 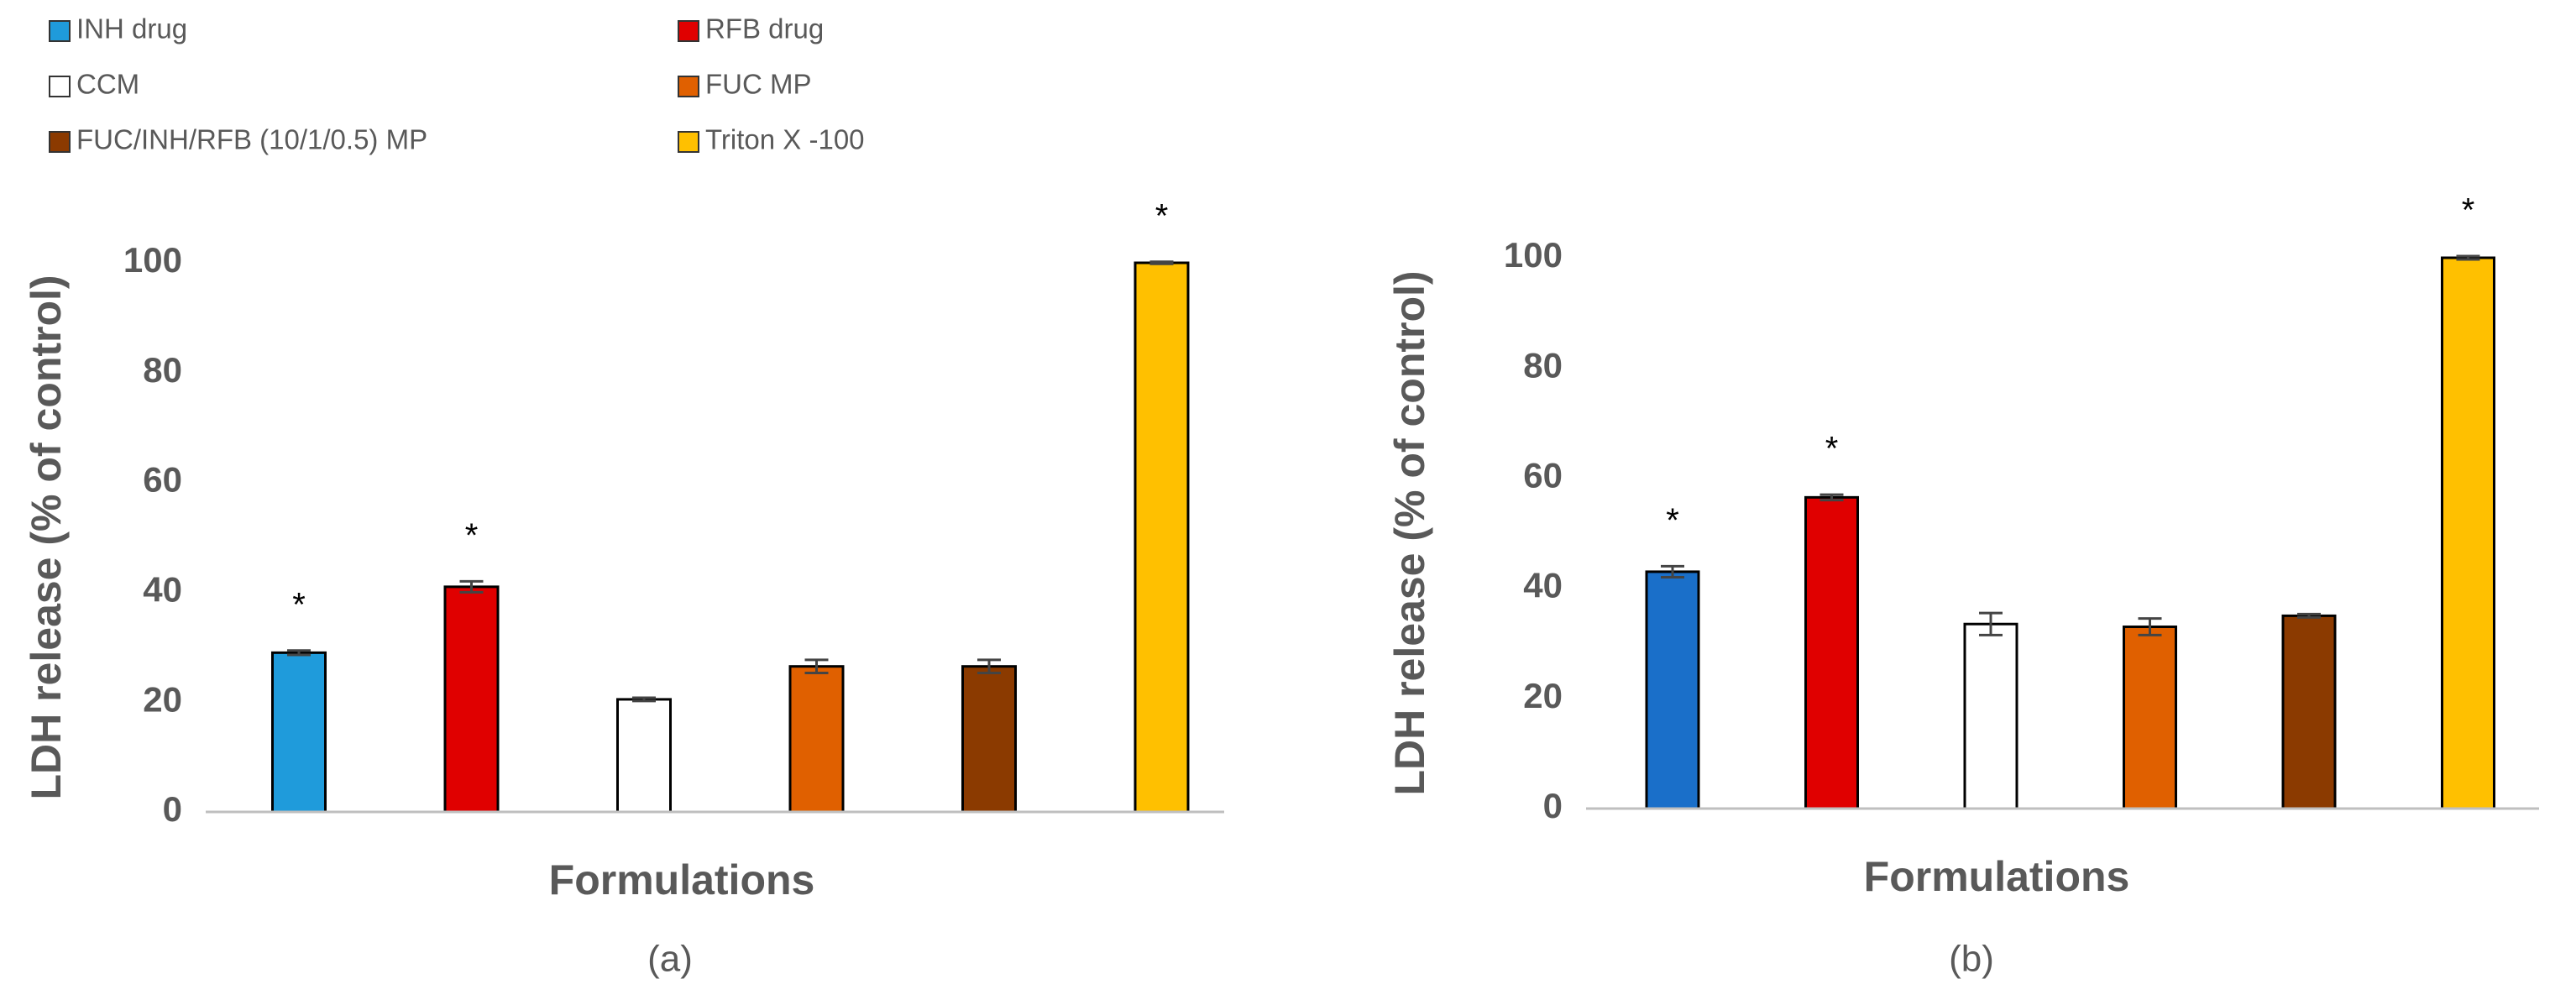 What do you see at coordinates (759, 84) in the screenshot?
I see `legend-label: FUC MP` at bounding box center [759, 84].